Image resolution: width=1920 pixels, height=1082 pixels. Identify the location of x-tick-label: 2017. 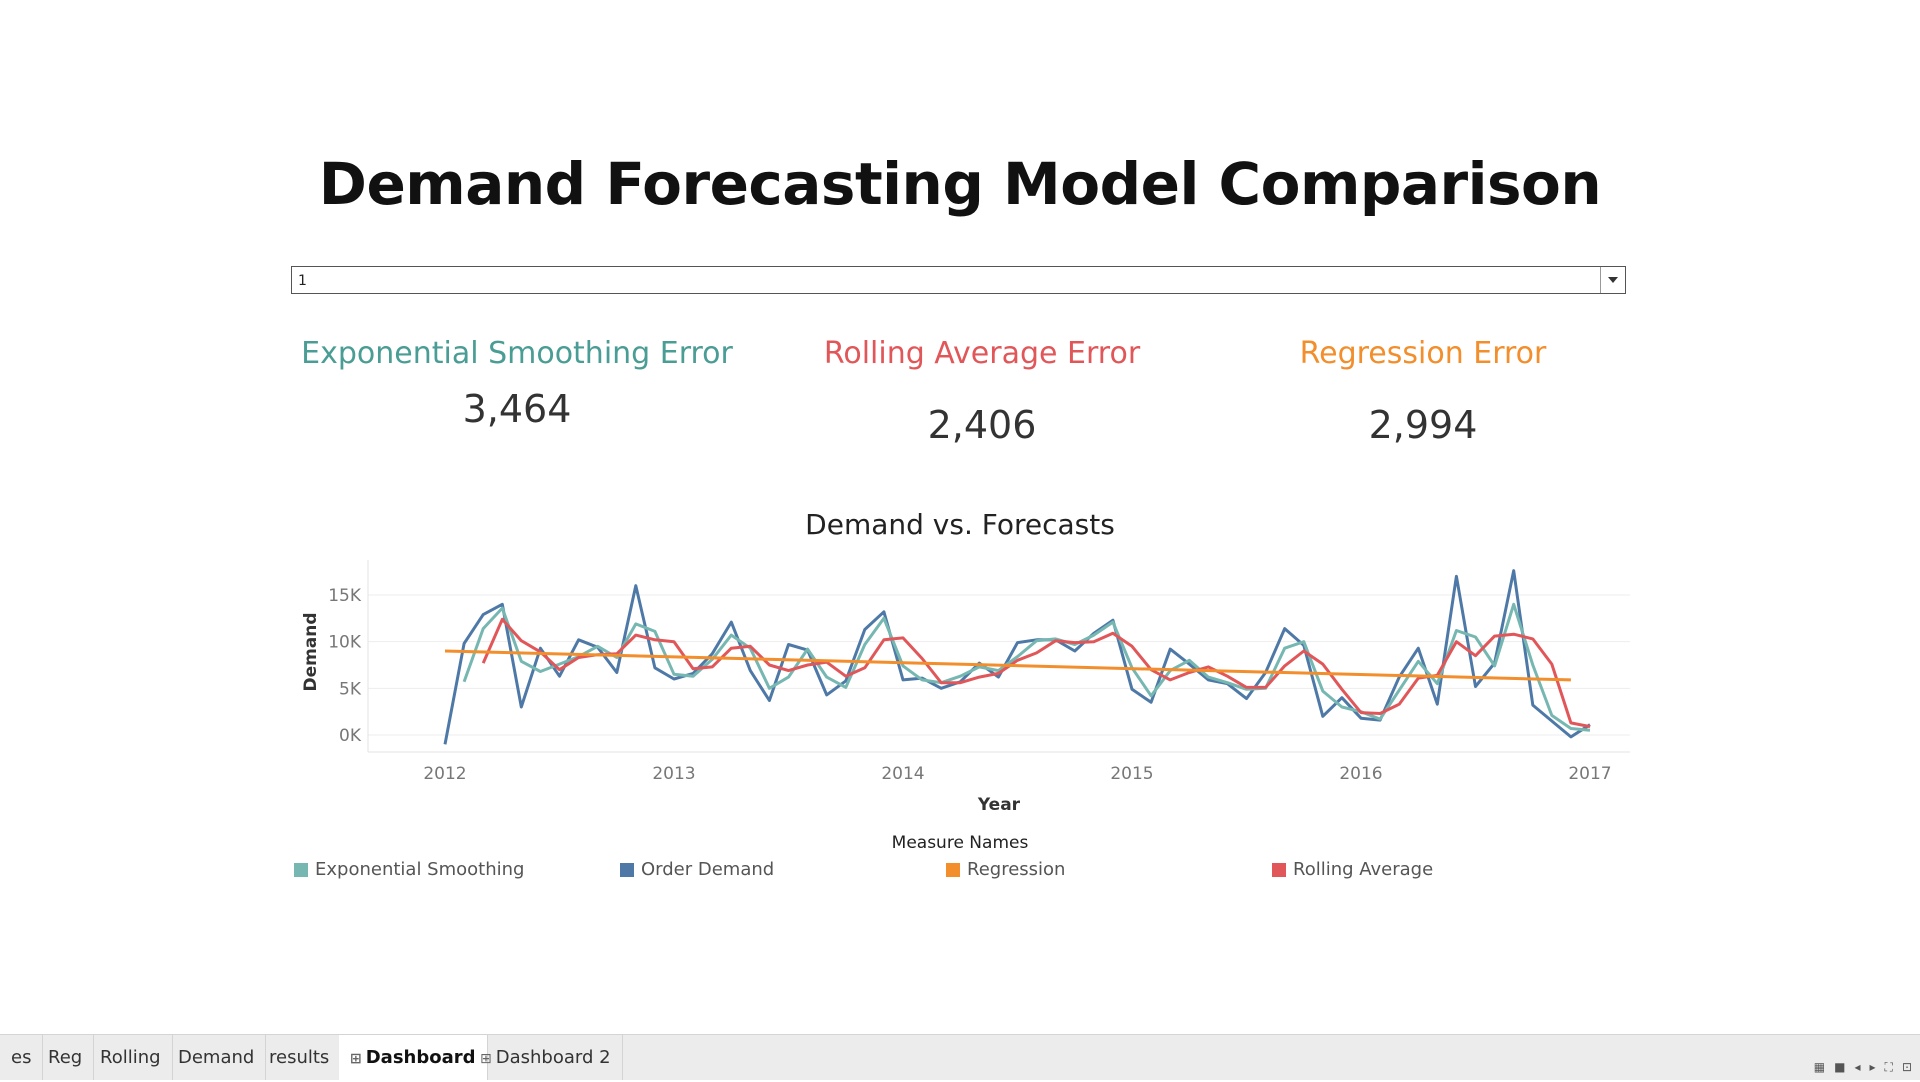
(1589, 774).